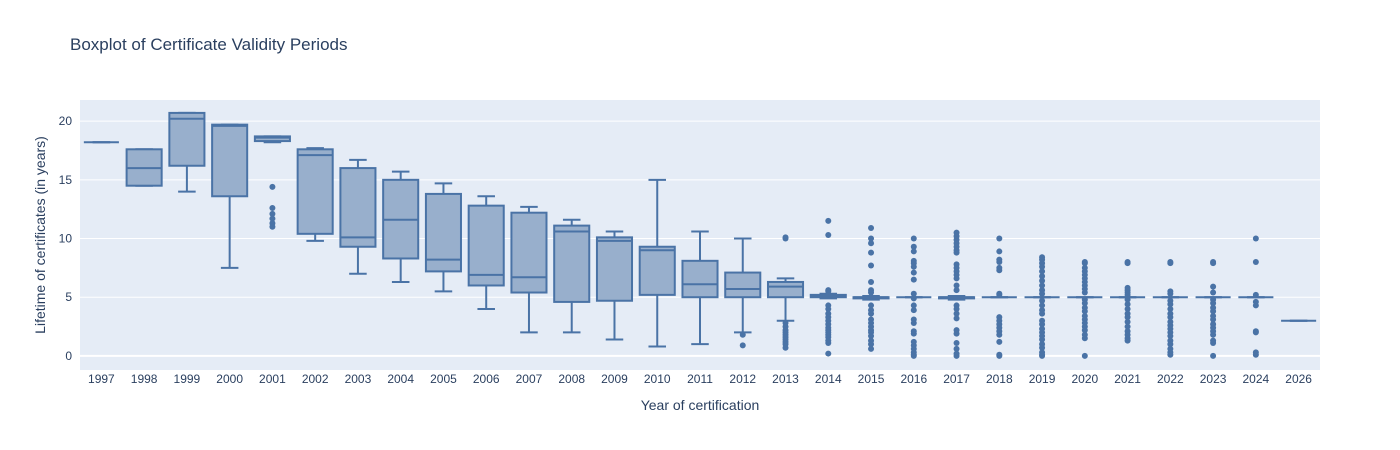 The width and height of the screenshot is (1400, 450). What do you see at coordinates (1256, 296) in the screenshot?
I see `box-2024` at bounding box center [1256, 296].